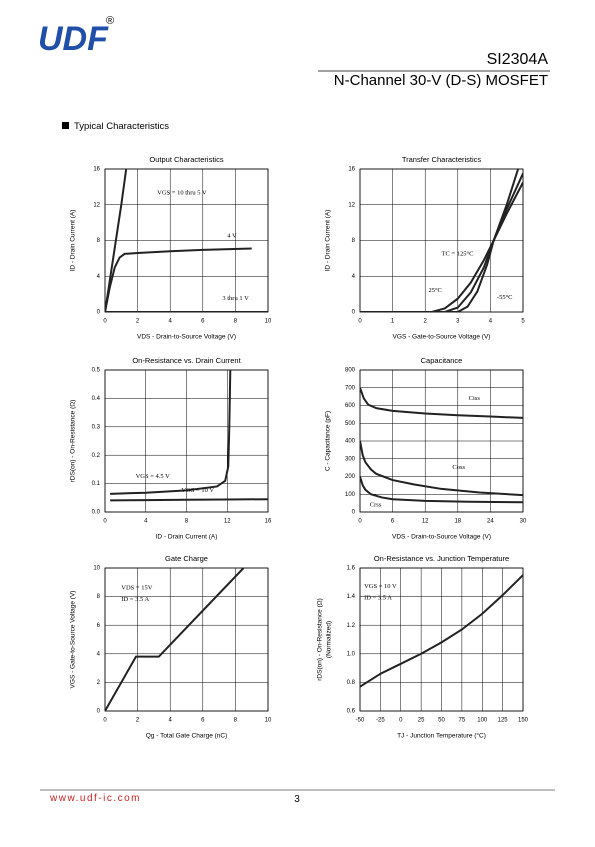 Image resolution: width=595 pixels, height=847 pixels. Describe the element at coordinates (351, 597) in the screenshot. I see `y-tick-label: 1.4` at that location.